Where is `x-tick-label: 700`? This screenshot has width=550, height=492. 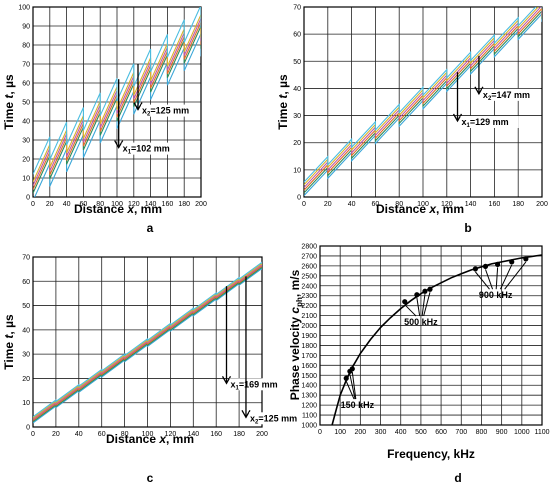 x-tick-label: 700 is located at coordinates (461, 432).